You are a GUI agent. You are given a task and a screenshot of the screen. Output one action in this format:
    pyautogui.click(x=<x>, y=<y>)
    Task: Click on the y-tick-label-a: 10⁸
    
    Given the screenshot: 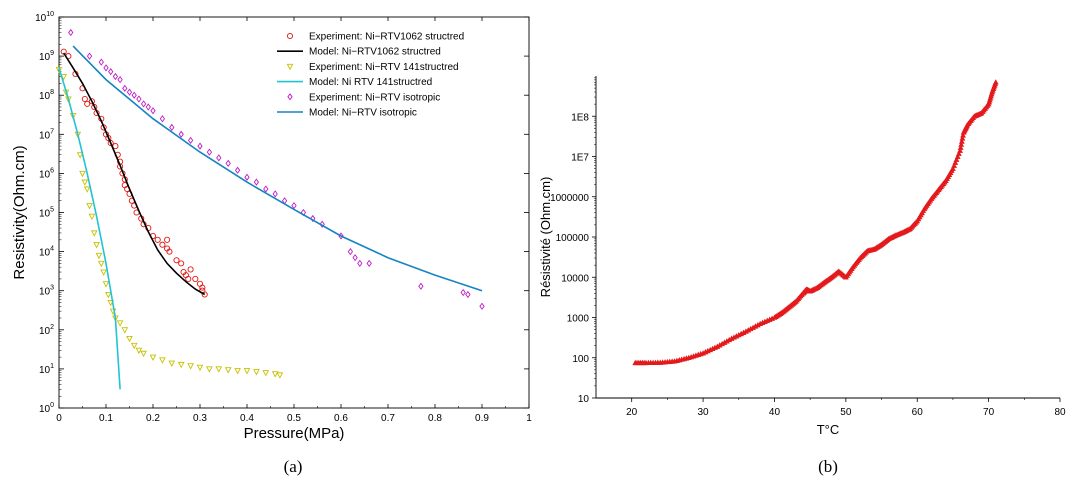 What is the action you would take?
    pyautogui.click(x=46, y=95)
    